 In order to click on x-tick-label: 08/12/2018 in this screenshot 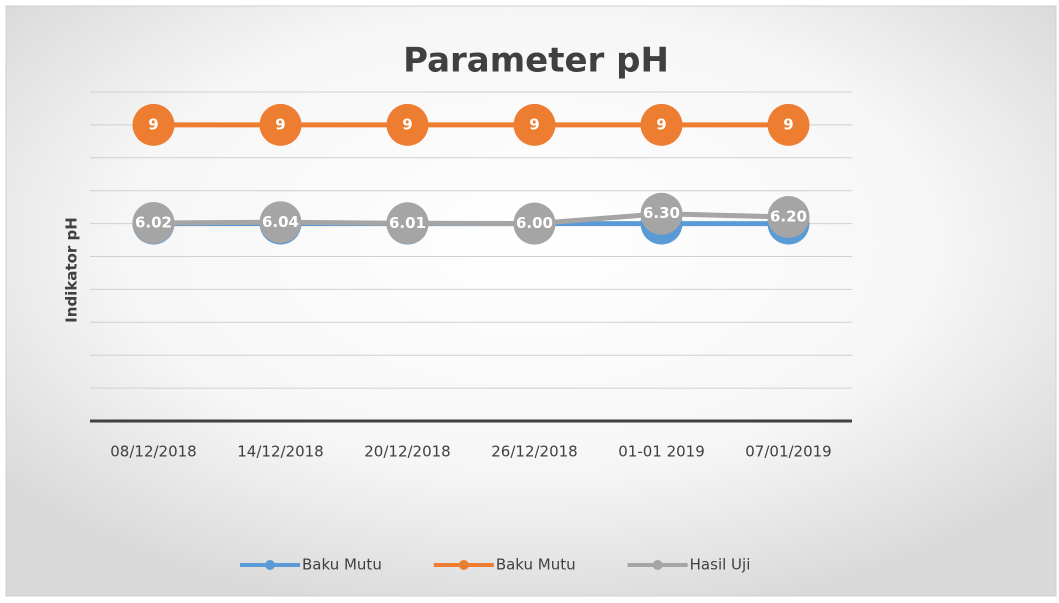, I will do `click(153, 452)`.